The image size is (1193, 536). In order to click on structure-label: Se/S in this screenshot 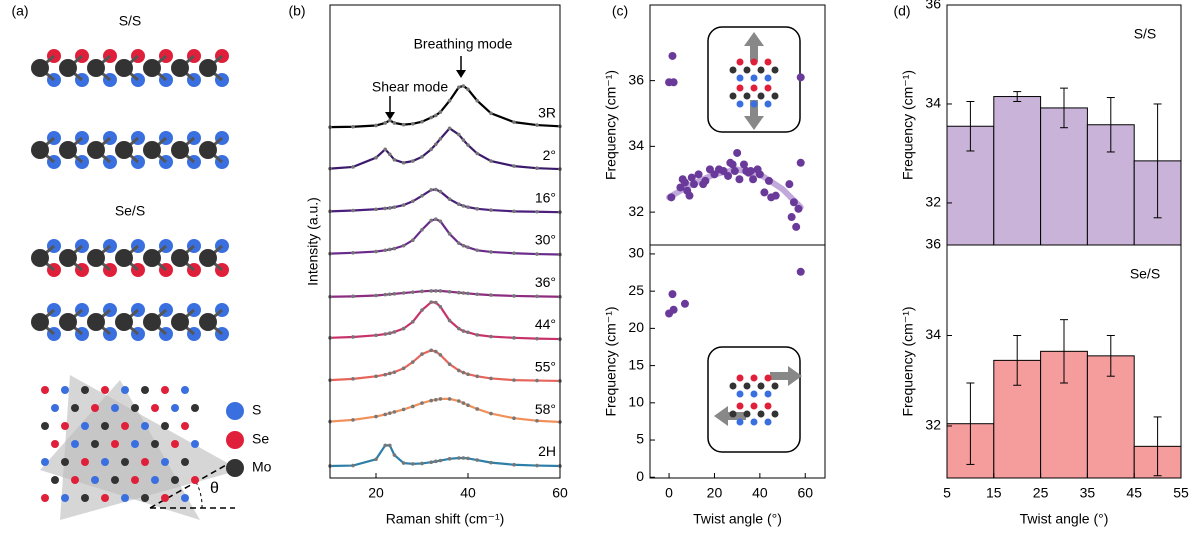, I will do `click(130, 211)`.